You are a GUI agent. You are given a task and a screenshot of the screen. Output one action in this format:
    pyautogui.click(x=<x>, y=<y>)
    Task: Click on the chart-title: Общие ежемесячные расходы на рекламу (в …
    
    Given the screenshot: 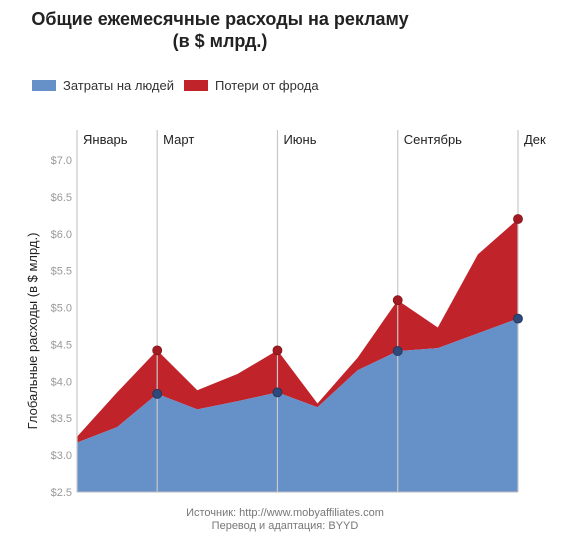 What is the action you would take?
    pyautogui.click(x=220, y=30)
    